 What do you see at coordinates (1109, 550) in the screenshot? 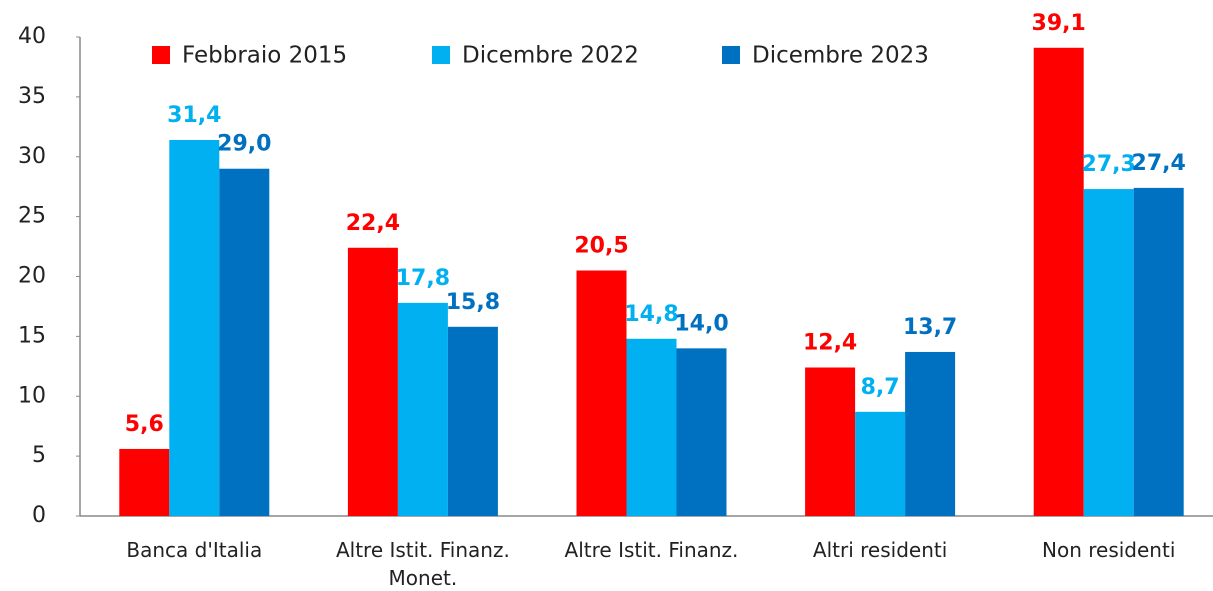
I see `x-tick-label: Non residenti` at bounding box center [1109, 550].